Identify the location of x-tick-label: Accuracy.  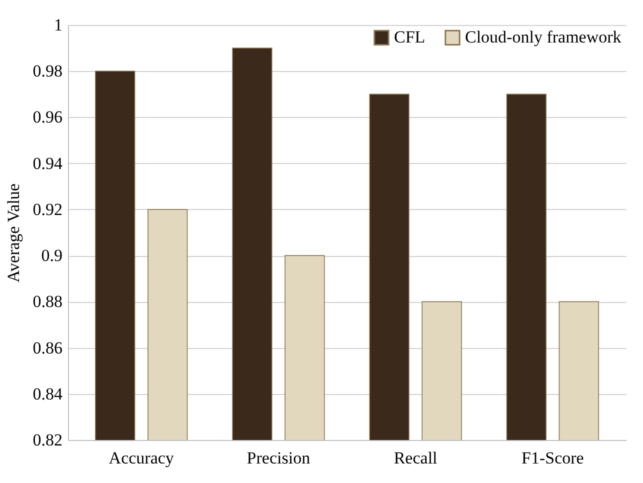
(141, 458).